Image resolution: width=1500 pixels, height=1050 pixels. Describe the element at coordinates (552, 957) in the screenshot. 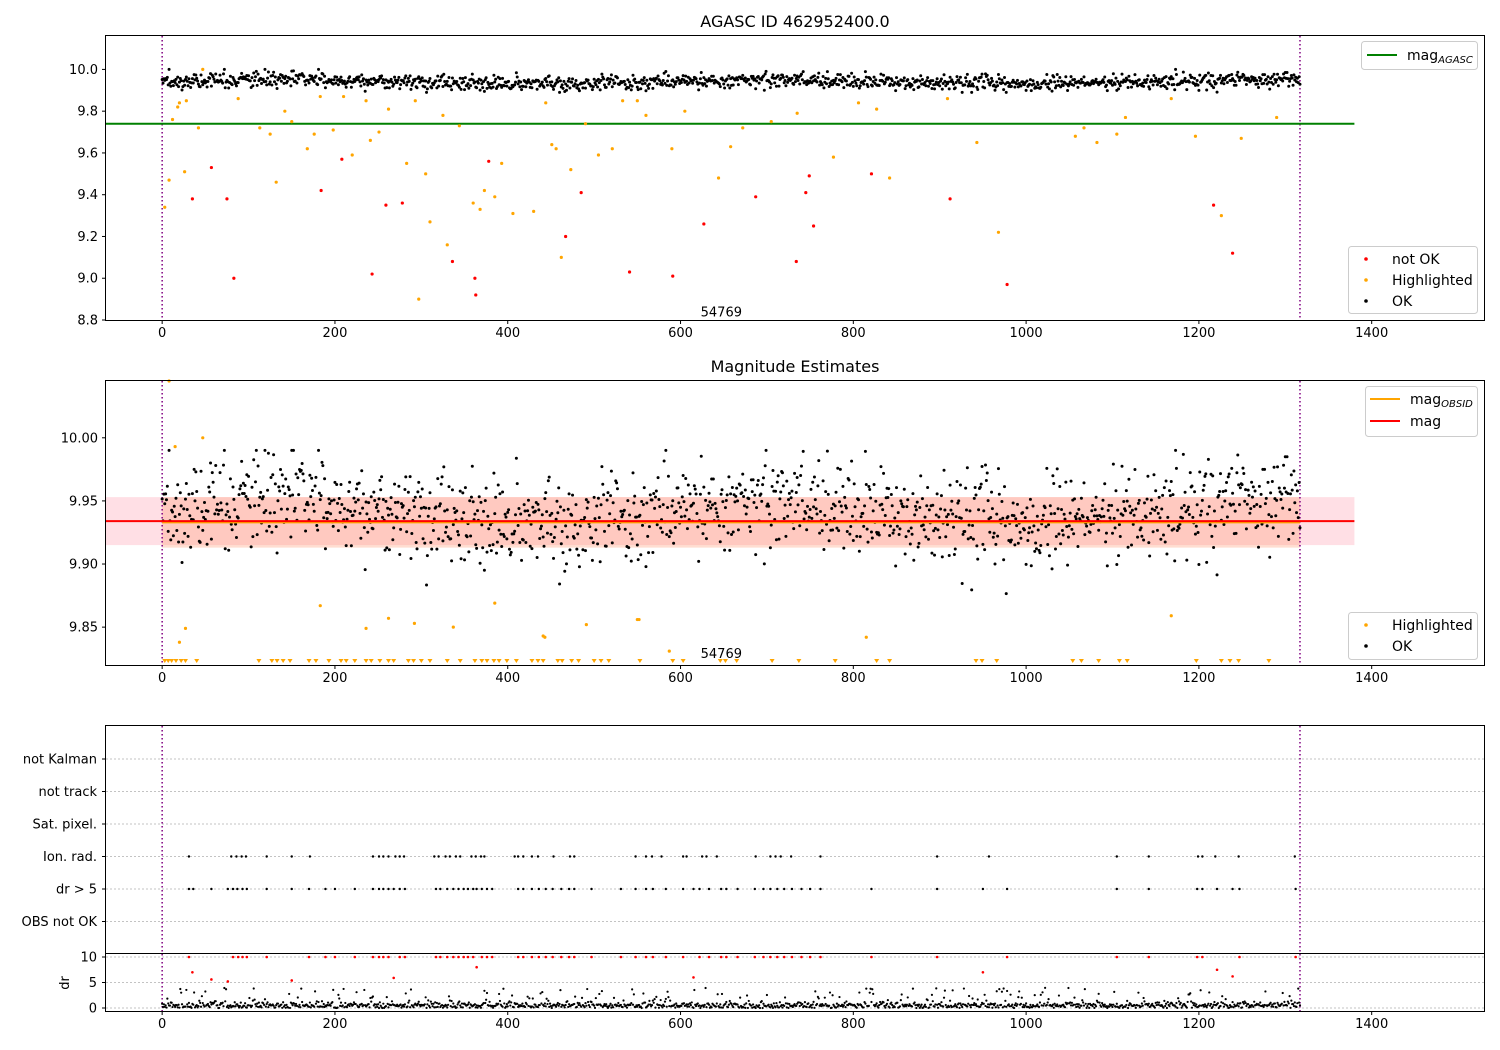

I see `dr-flagged-point` at that location.